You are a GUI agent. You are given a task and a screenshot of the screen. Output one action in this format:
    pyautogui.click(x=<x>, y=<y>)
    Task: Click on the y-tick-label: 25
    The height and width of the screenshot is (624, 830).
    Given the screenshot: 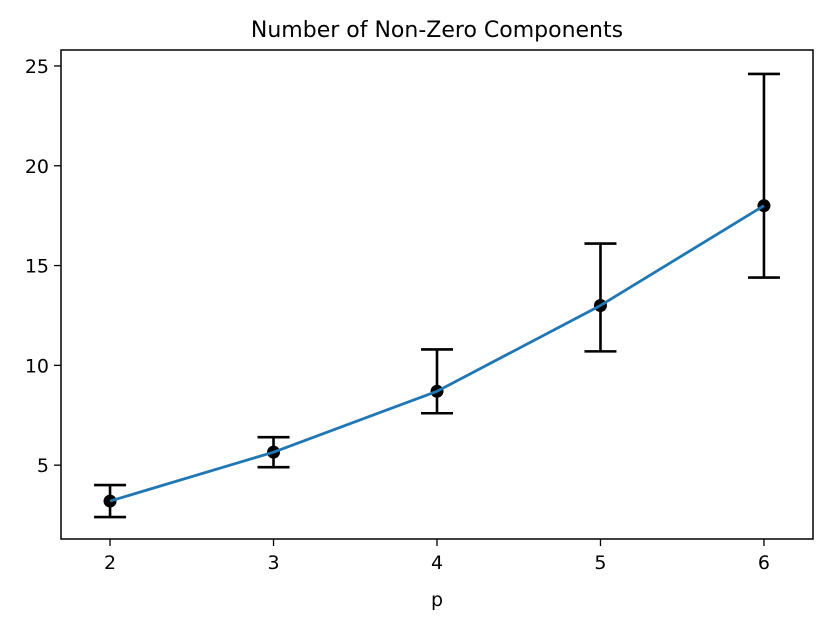 What is the action you would take?
    pyautogui.click(x=37, y=67)
    